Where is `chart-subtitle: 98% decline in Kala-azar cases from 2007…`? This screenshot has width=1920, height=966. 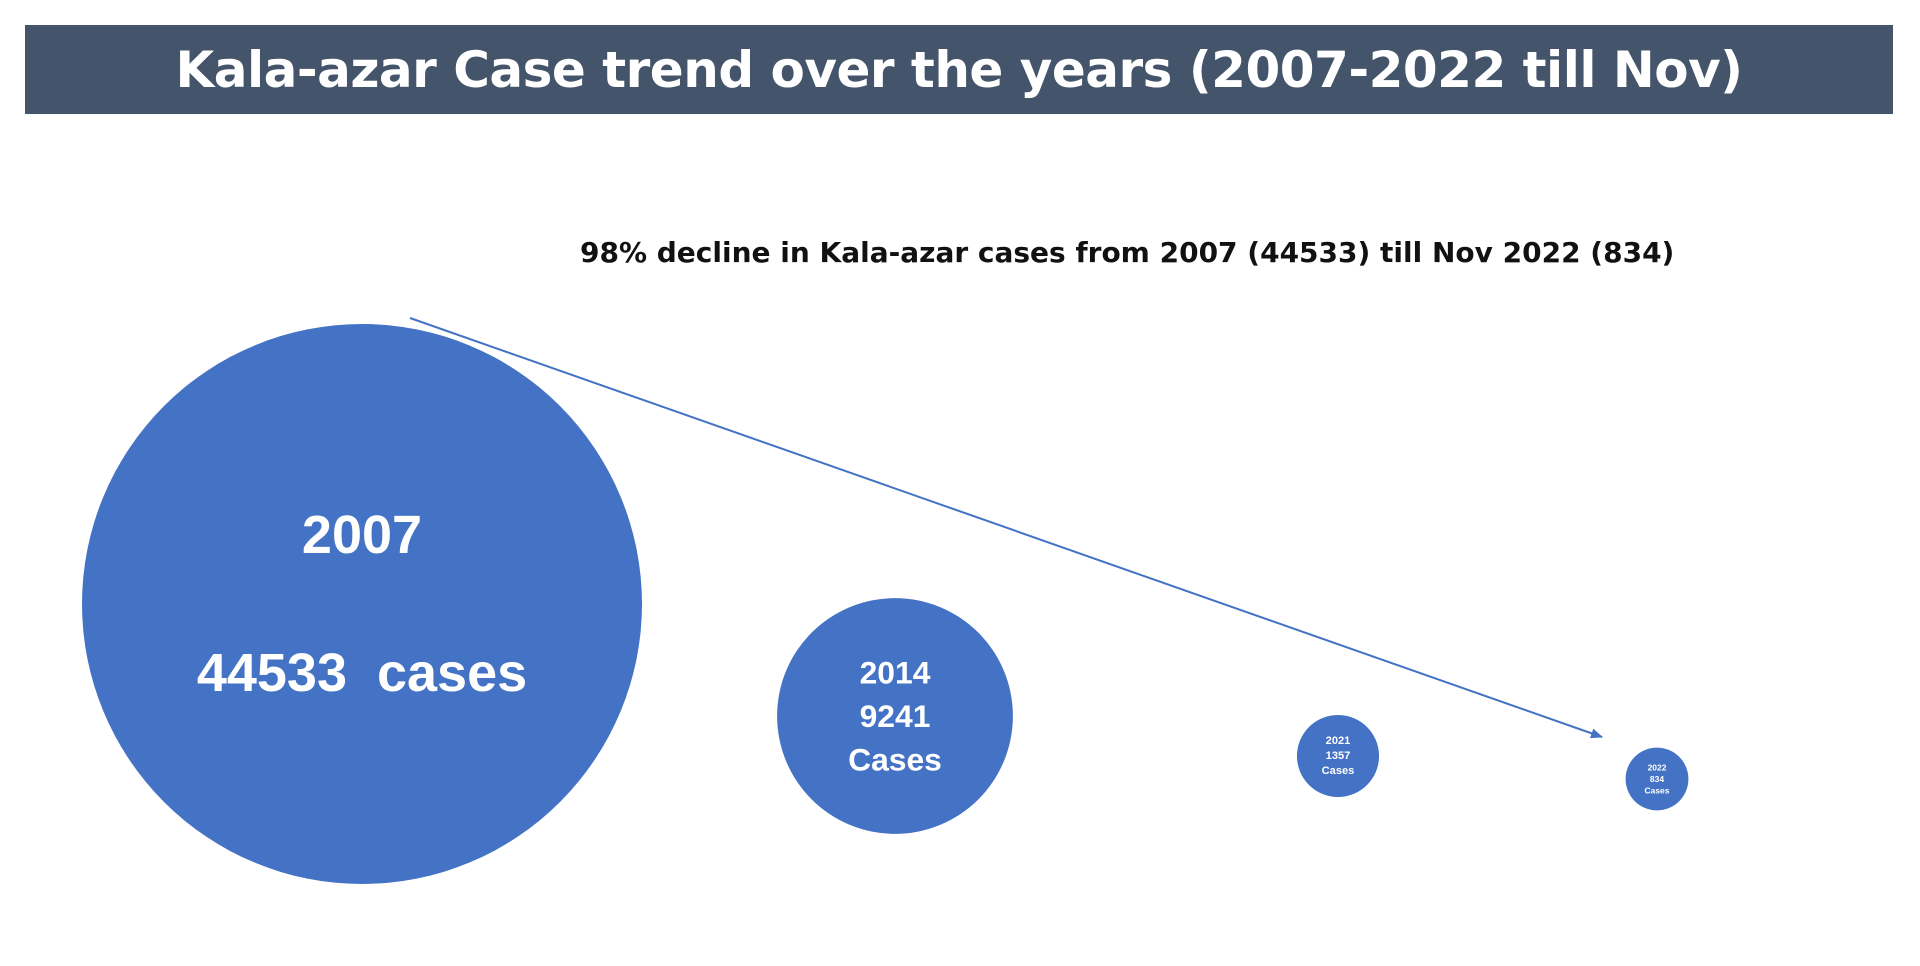
chart-subtitle: 98% decline in Kala-azar cases from 2007… is located at coordinates (1127, 252).